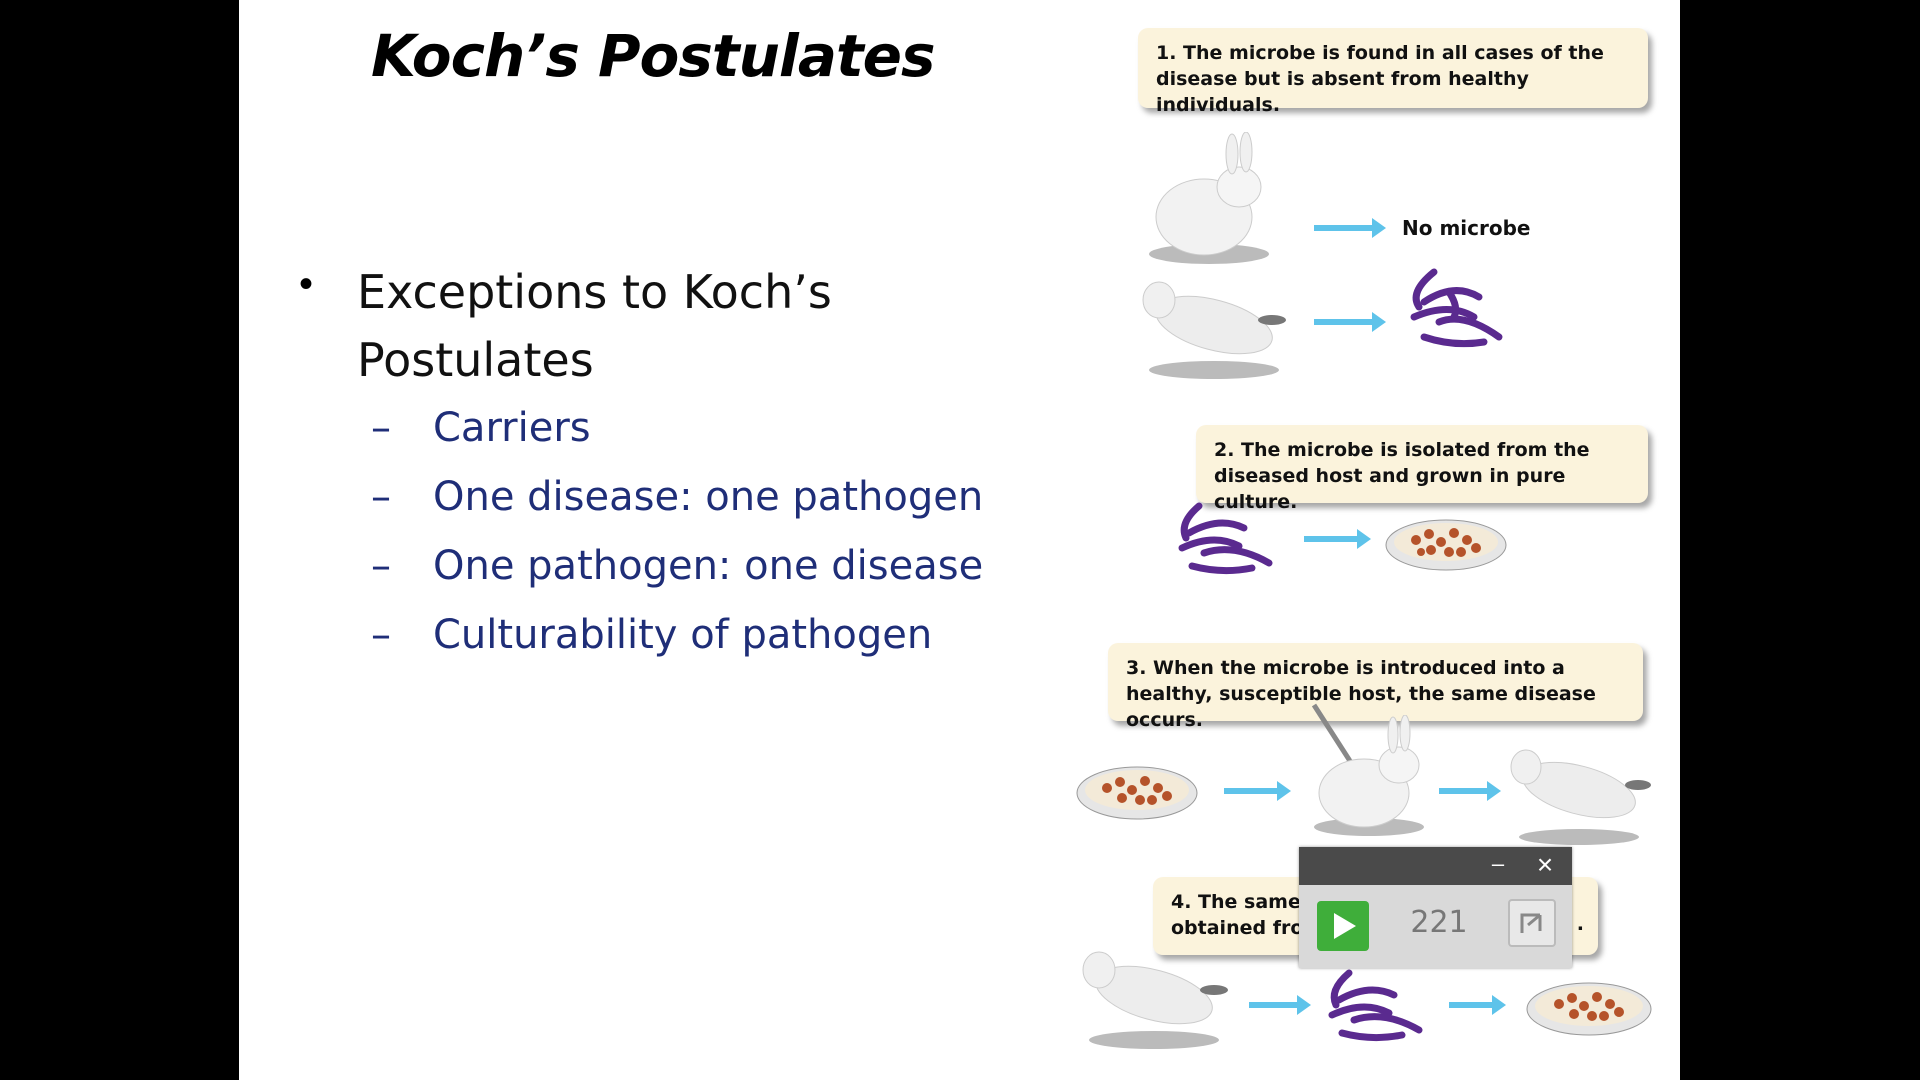  What do you see at coordinates (1532, 923) in the screenshot?
I see `expand-icon` at bounding box center [1532, 923].